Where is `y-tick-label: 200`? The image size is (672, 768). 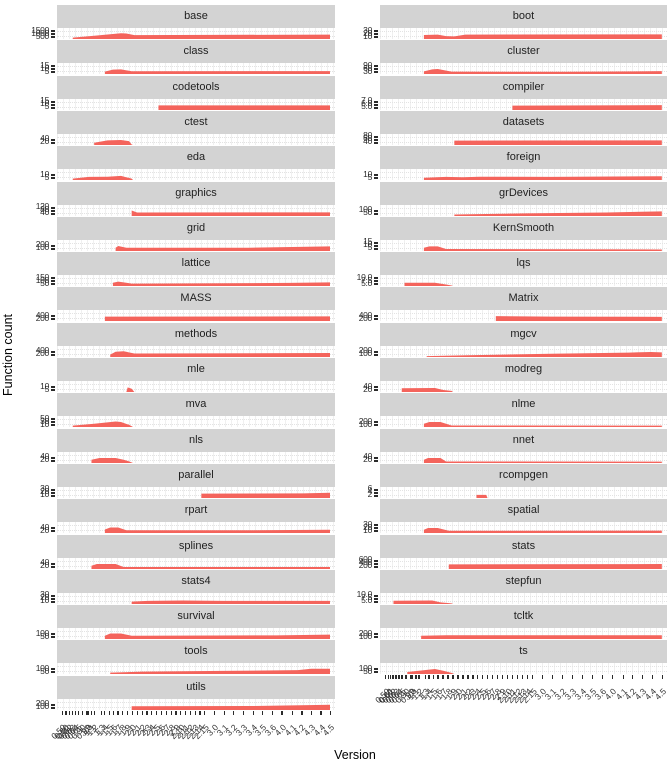 y-tick-label: 200 is located at coordinates (365, 420).